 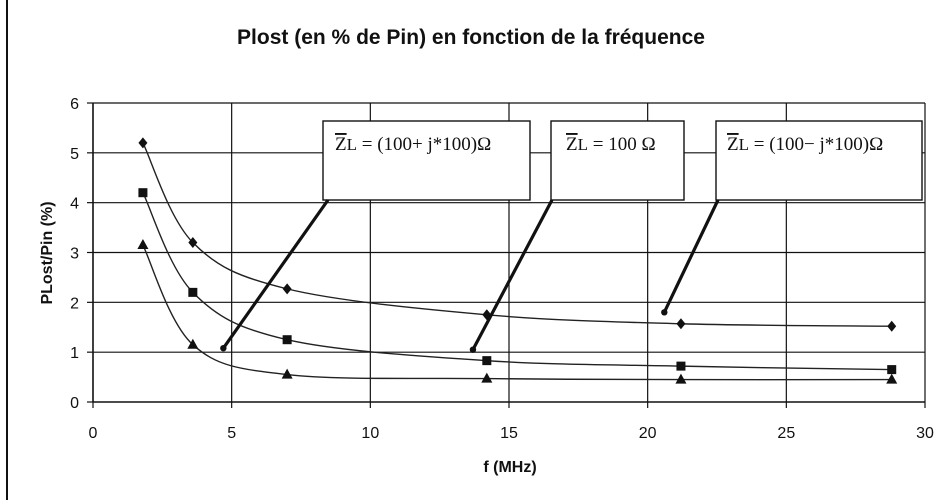 I want to click on left-border-line, so click(x=7, y=250).